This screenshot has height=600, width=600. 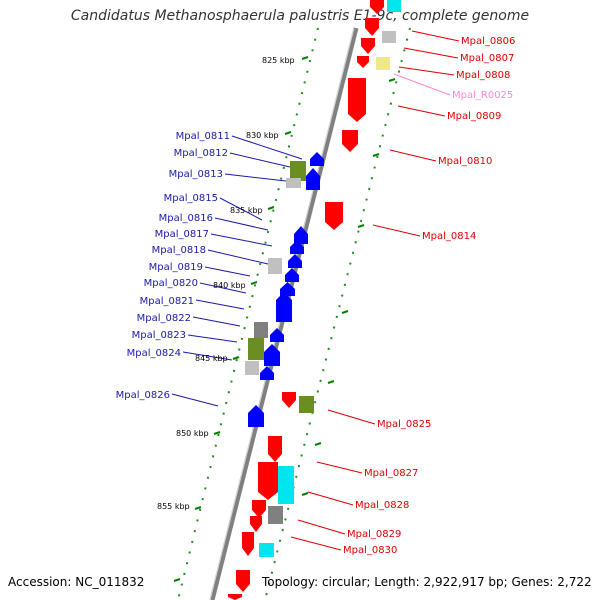 What do you see at coordinates (482, 95) in the screenshot?
I see `gene-label-mpal-r0025: Mpal_R0025` at bounding box center [482, 95].